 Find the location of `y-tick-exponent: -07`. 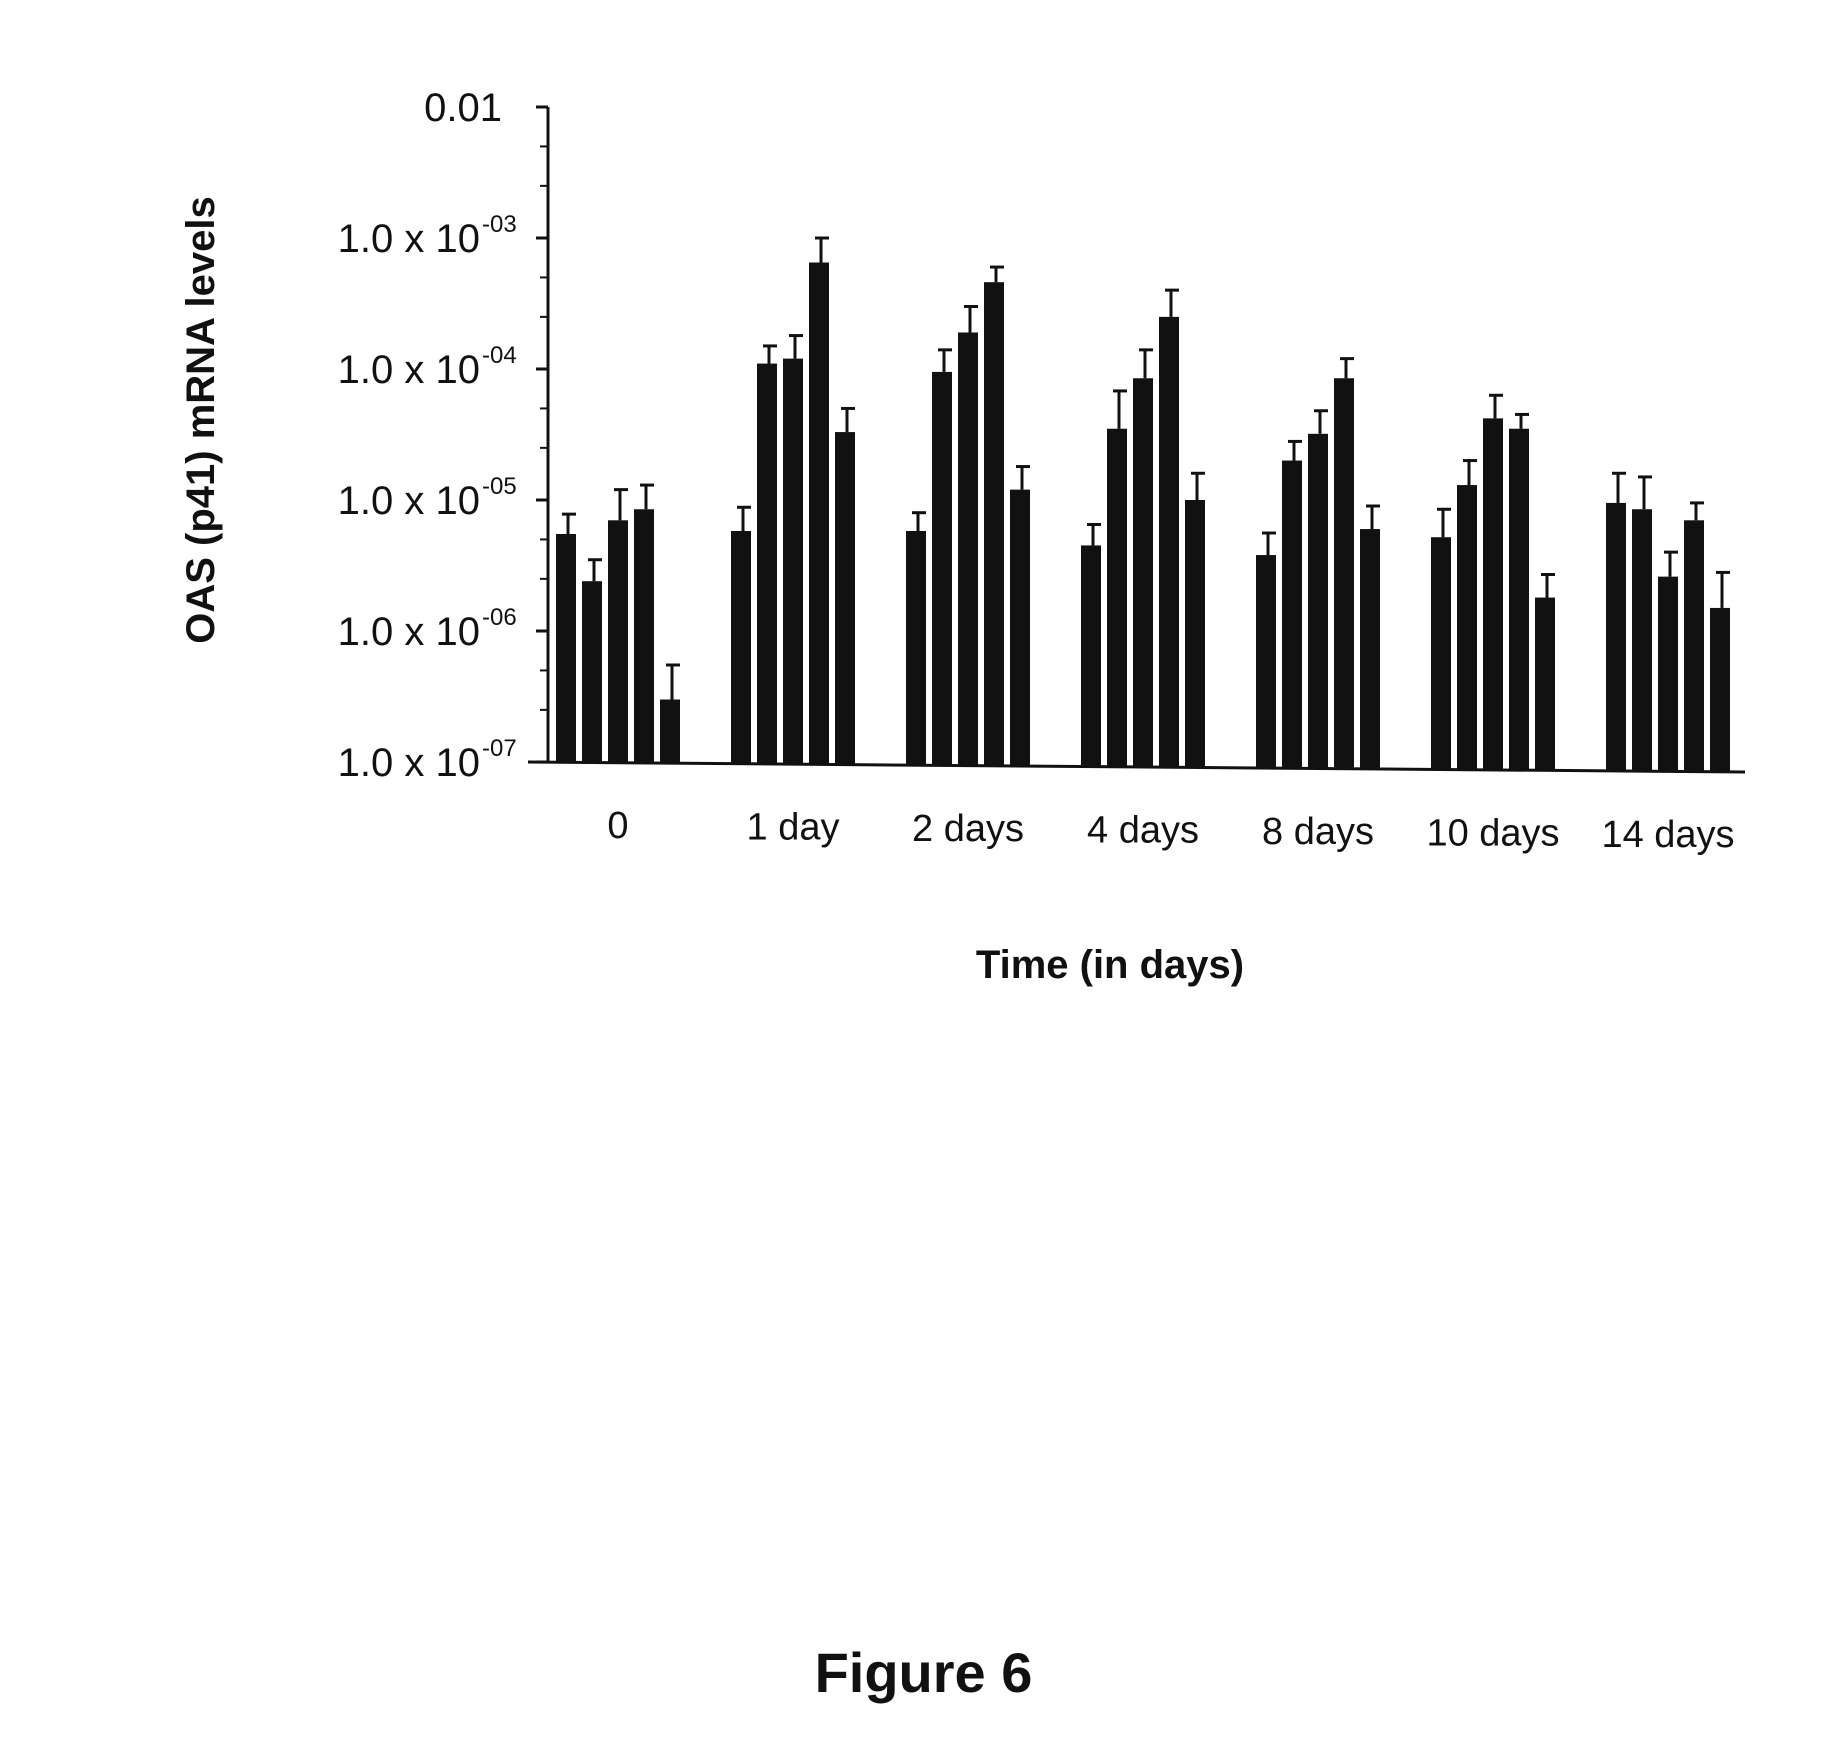

y-tick-exponent: -07 is located at coordinates (499, 748).